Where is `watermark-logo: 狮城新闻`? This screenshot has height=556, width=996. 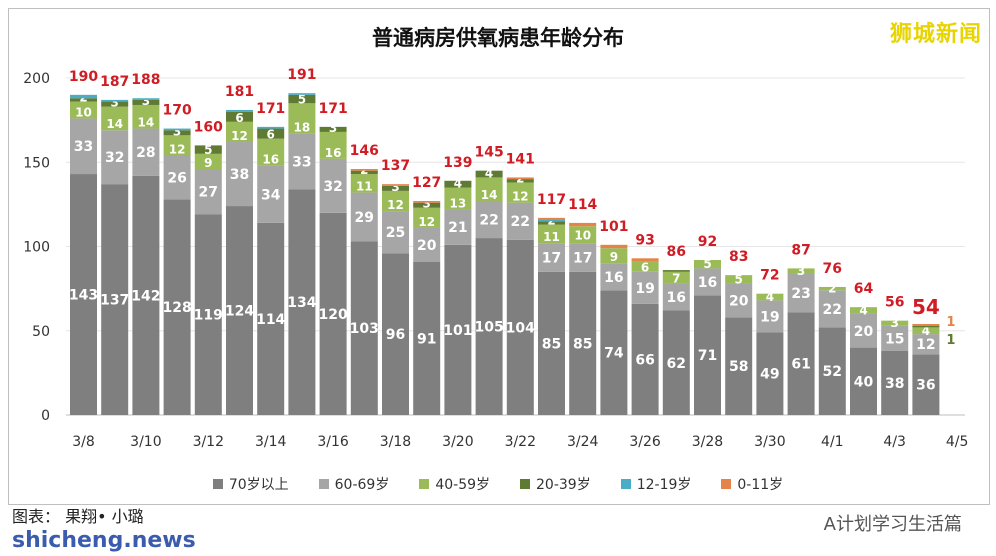
watermark-logo: 狮城新闻 is located at coordinates (935, 34).